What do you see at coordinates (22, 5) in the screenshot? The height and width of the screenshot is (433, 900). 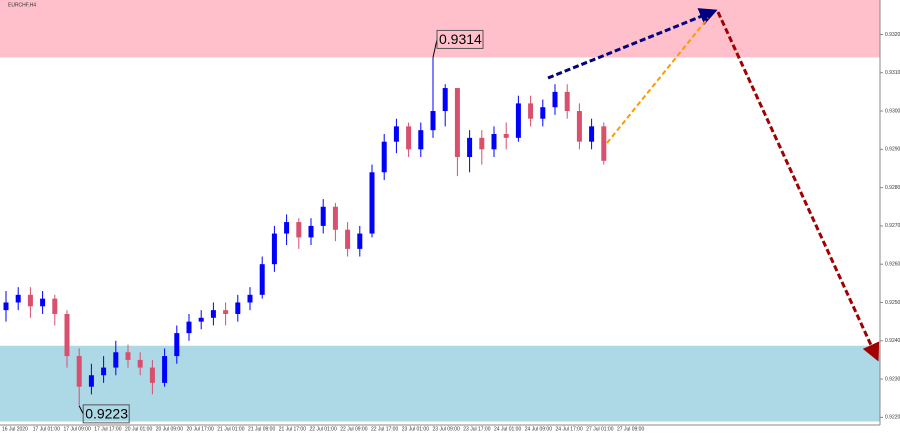 I see `chart-title: EURCHF,H4` at bounding box center [22, 5].